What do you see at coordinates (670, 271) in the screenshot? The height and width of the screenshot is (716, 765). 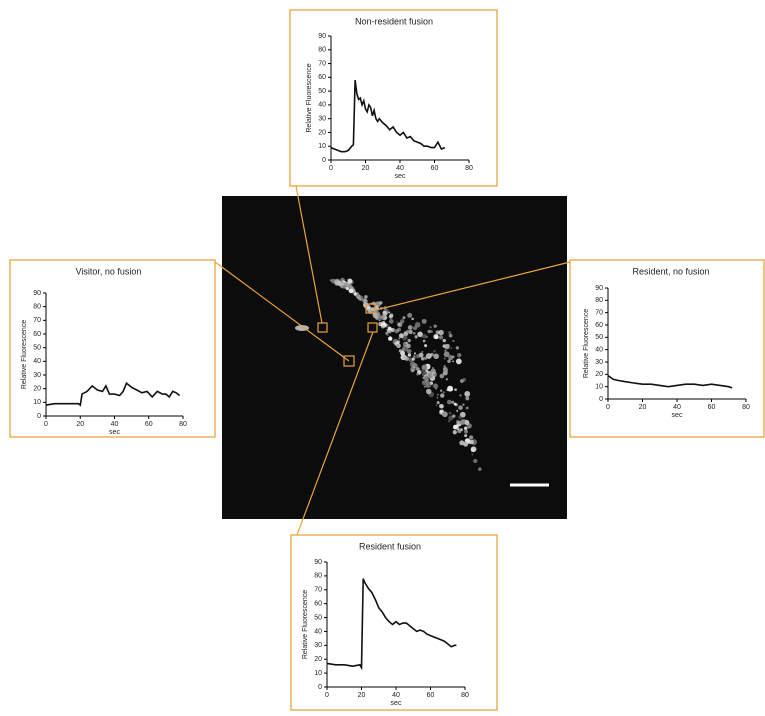 I see `chart-title: Resident, no fusion` at bounding box center [670, 271].